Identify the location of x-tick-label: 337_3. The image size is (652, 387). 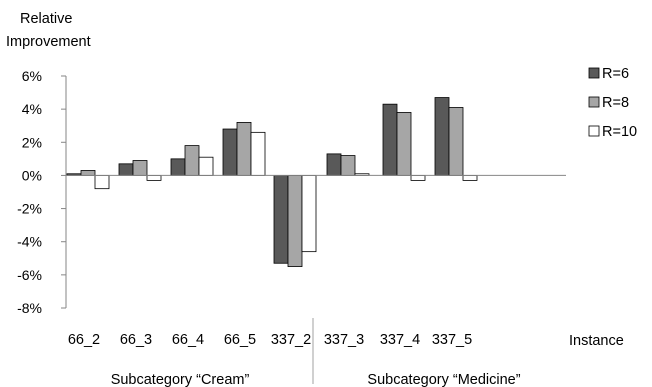
(344, 340).